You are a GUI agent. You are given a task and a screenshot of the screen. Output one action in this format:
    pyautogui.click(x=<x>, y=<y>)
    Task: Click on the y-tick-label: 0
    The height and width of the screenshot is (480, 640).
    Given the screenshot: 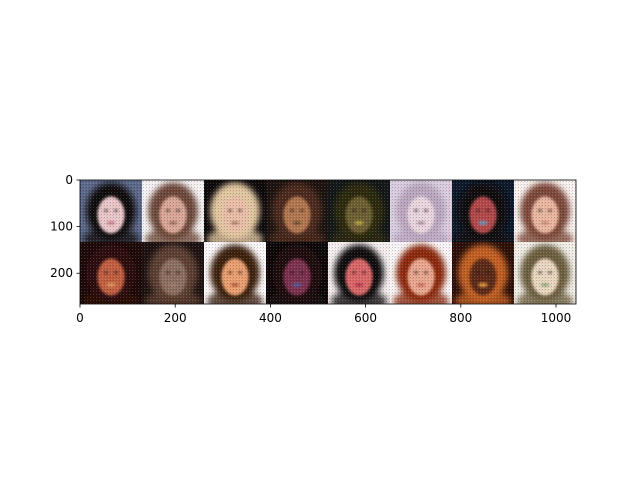 What is the action you would take?
    pyautogui.click(x=69, y=180)
    